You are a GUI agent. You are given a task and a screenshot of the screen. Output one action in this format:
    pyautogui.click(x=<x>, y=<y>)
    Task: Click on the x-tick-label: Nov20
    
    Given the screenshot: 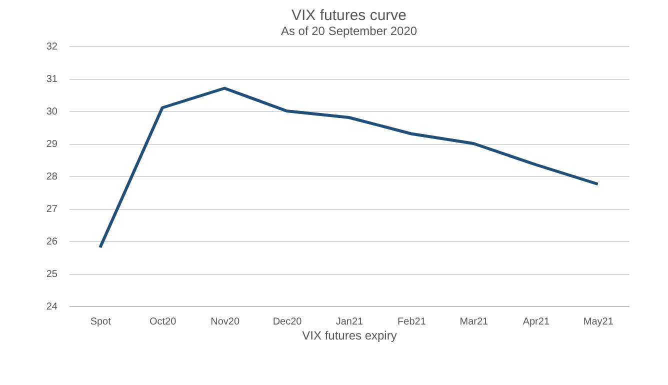 What is the action you would take?
    pyautogui.click(x=225, y=322)
    